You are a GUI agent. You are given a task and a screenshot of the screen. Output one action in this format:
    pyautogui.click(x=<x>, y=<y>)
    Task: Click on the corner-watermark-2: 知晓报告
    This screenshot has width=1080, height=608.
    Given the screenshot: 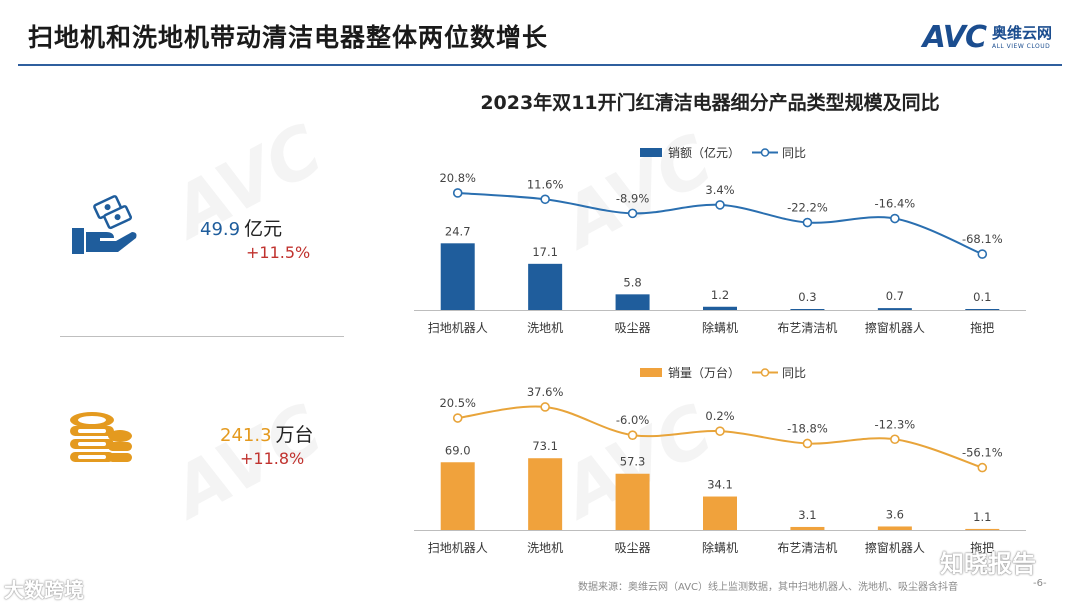 What is the action you would take?
    pyautogui.click(x=988, y=564)
    